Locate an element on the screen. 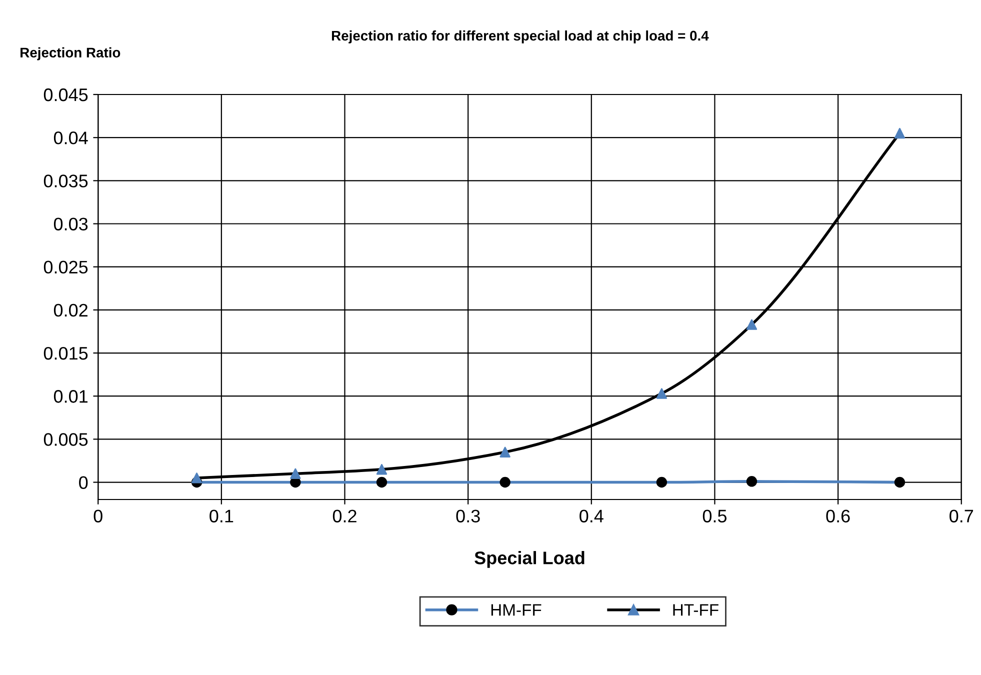 This screenshot has width=981, height=675. x-tick-label: 0.4 is located at coordinates (592, 516).